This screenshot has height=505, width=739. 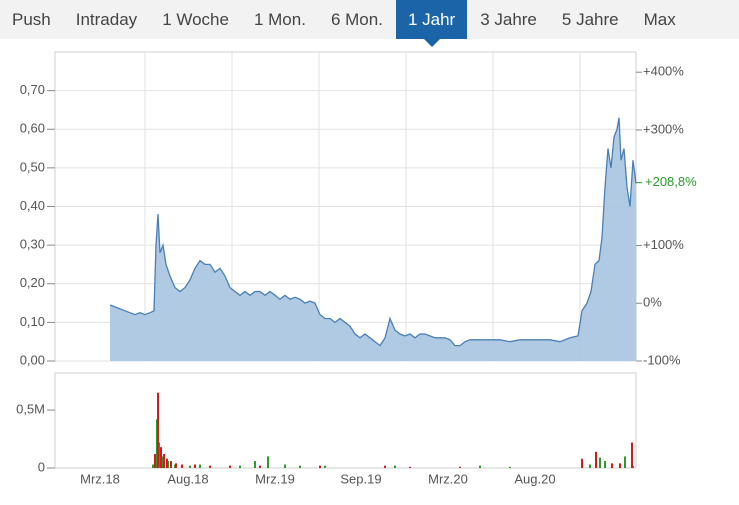 I want to click on y-tick-label: 0,20, so click(x=32, y=282).